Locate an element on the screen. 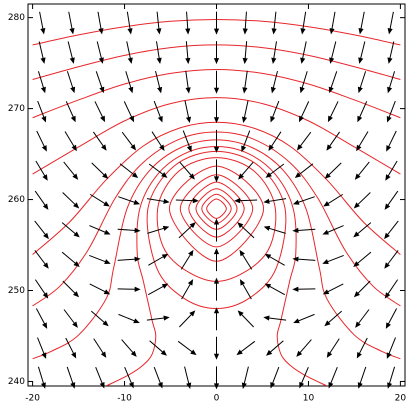 This screenshot has height=418, width=414. x-tick-label: 10 is located at coordinates (309, 399).